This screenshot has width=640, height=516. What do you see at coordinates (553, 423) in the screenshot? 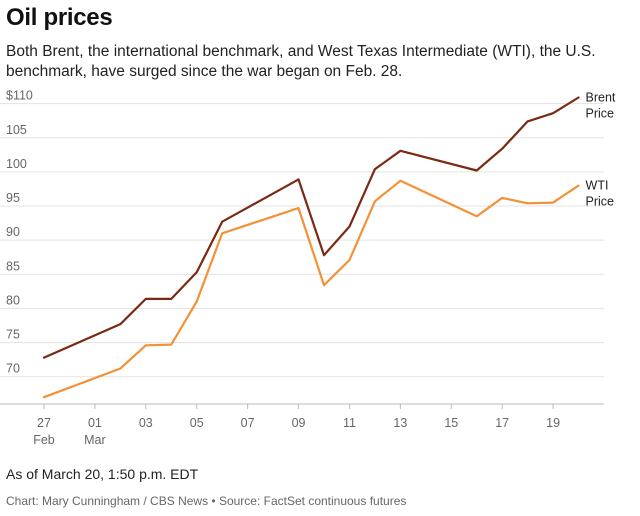
I see `x-tick-label: 19` at bounding box center [553, 423].